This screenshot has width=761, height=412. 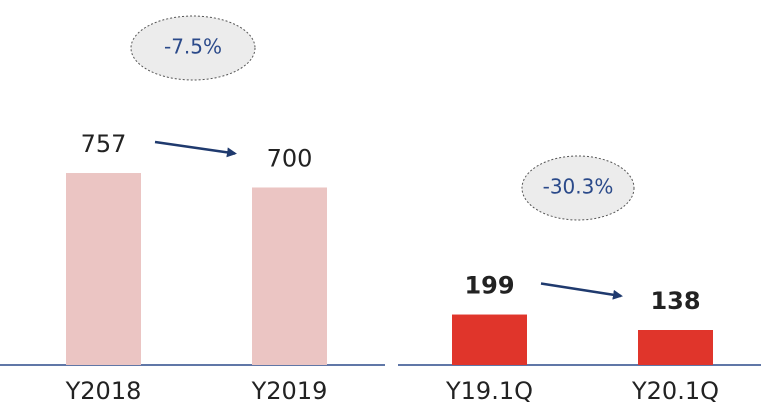 I want to click on value-label: 757, so click(x=104, y=144).